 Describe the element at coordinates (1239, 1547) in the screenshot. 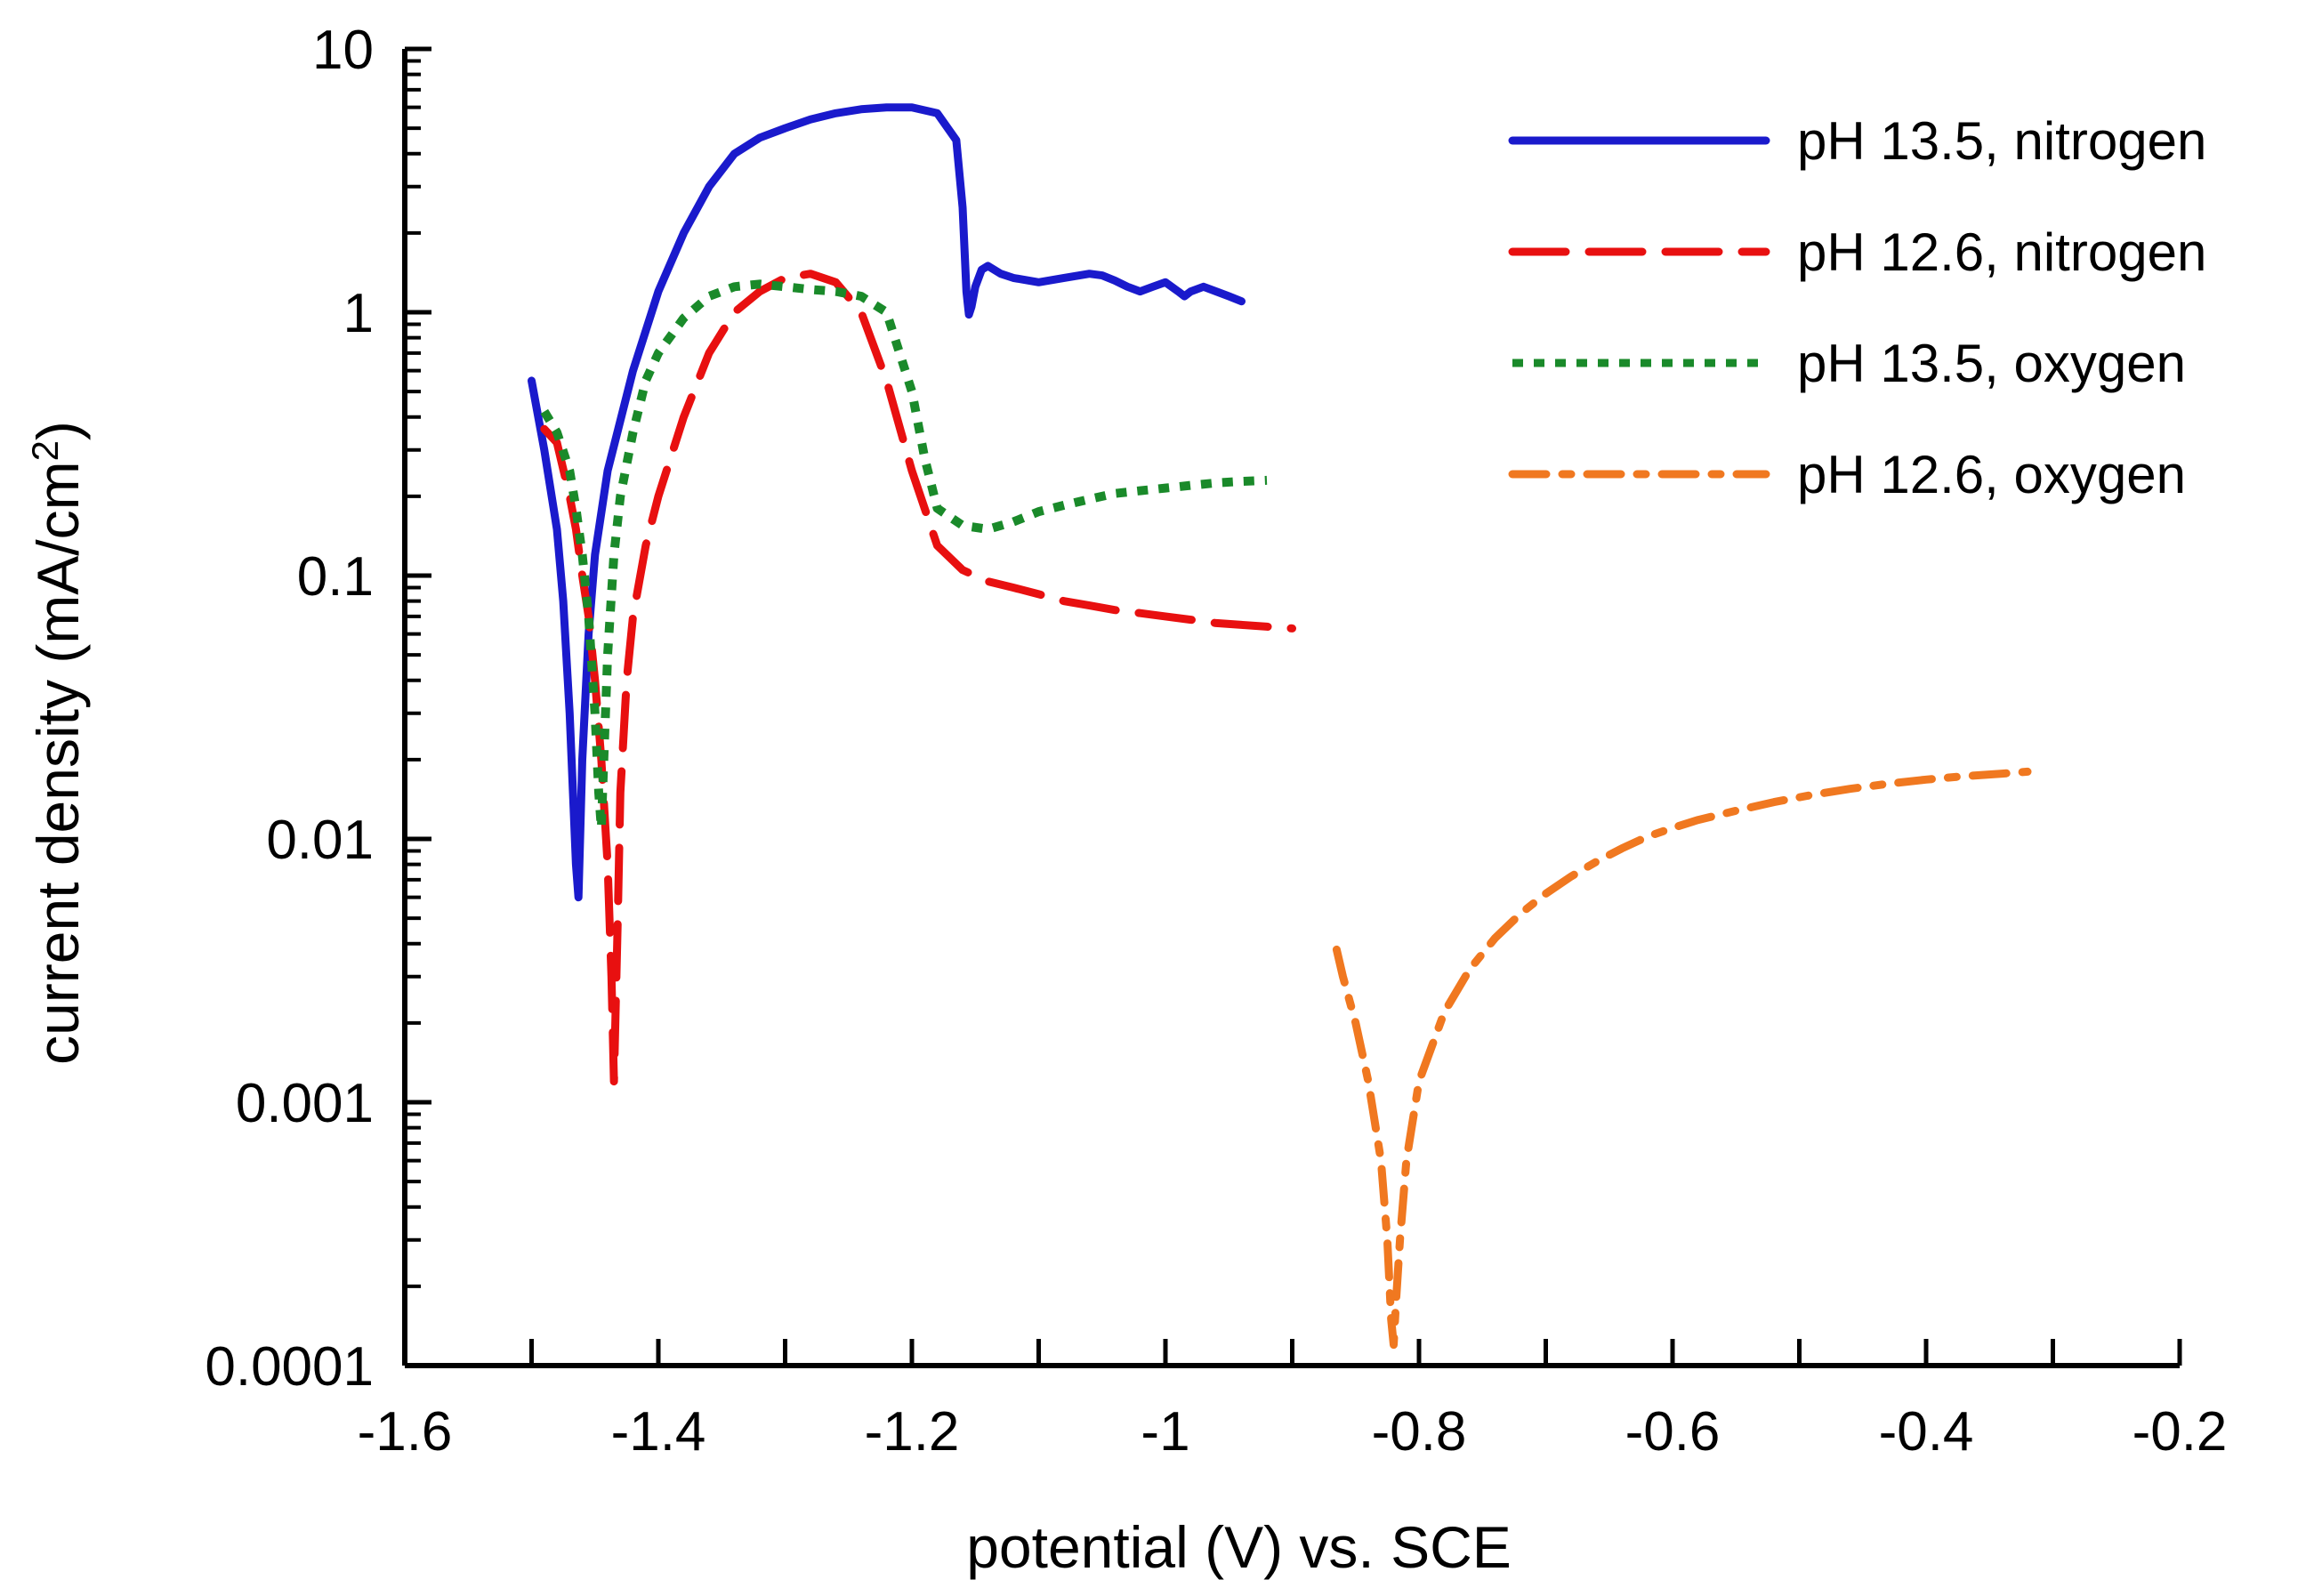

I see `x-axis-title: potential (V) vs. SCE` at that location.